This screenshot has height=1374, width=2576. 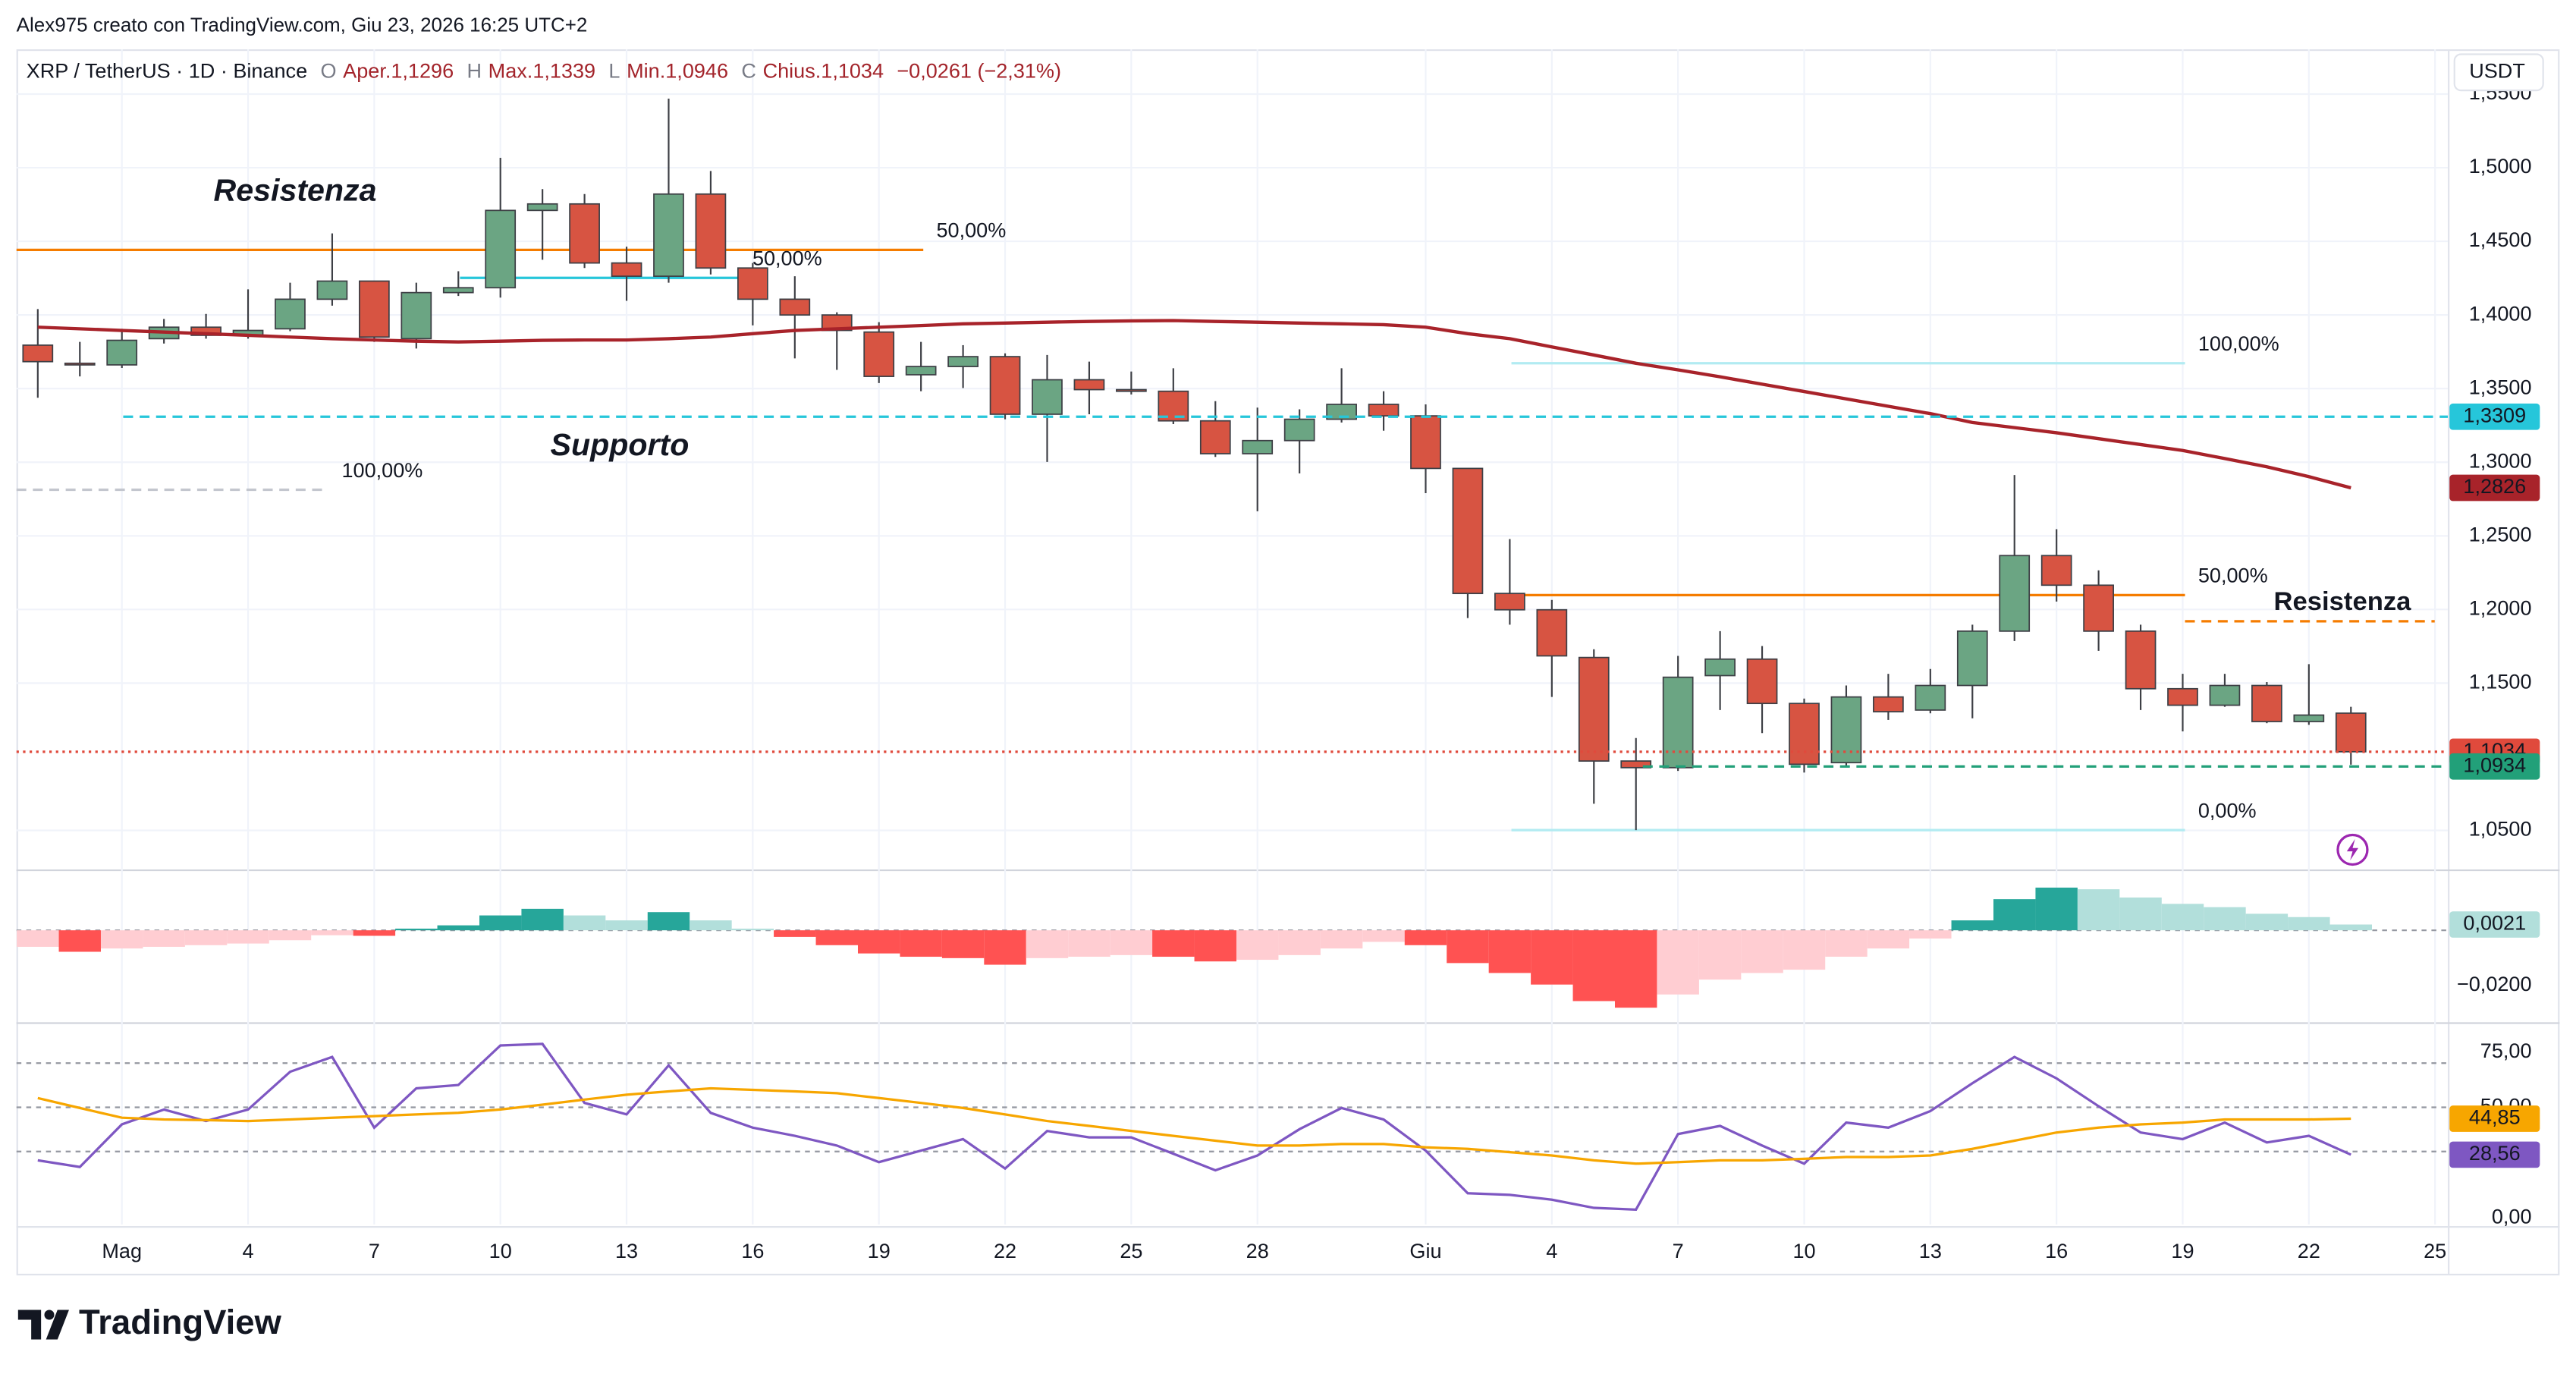 I want to click on legend-value: Chius.1,1034, so click(x=823, y=70).